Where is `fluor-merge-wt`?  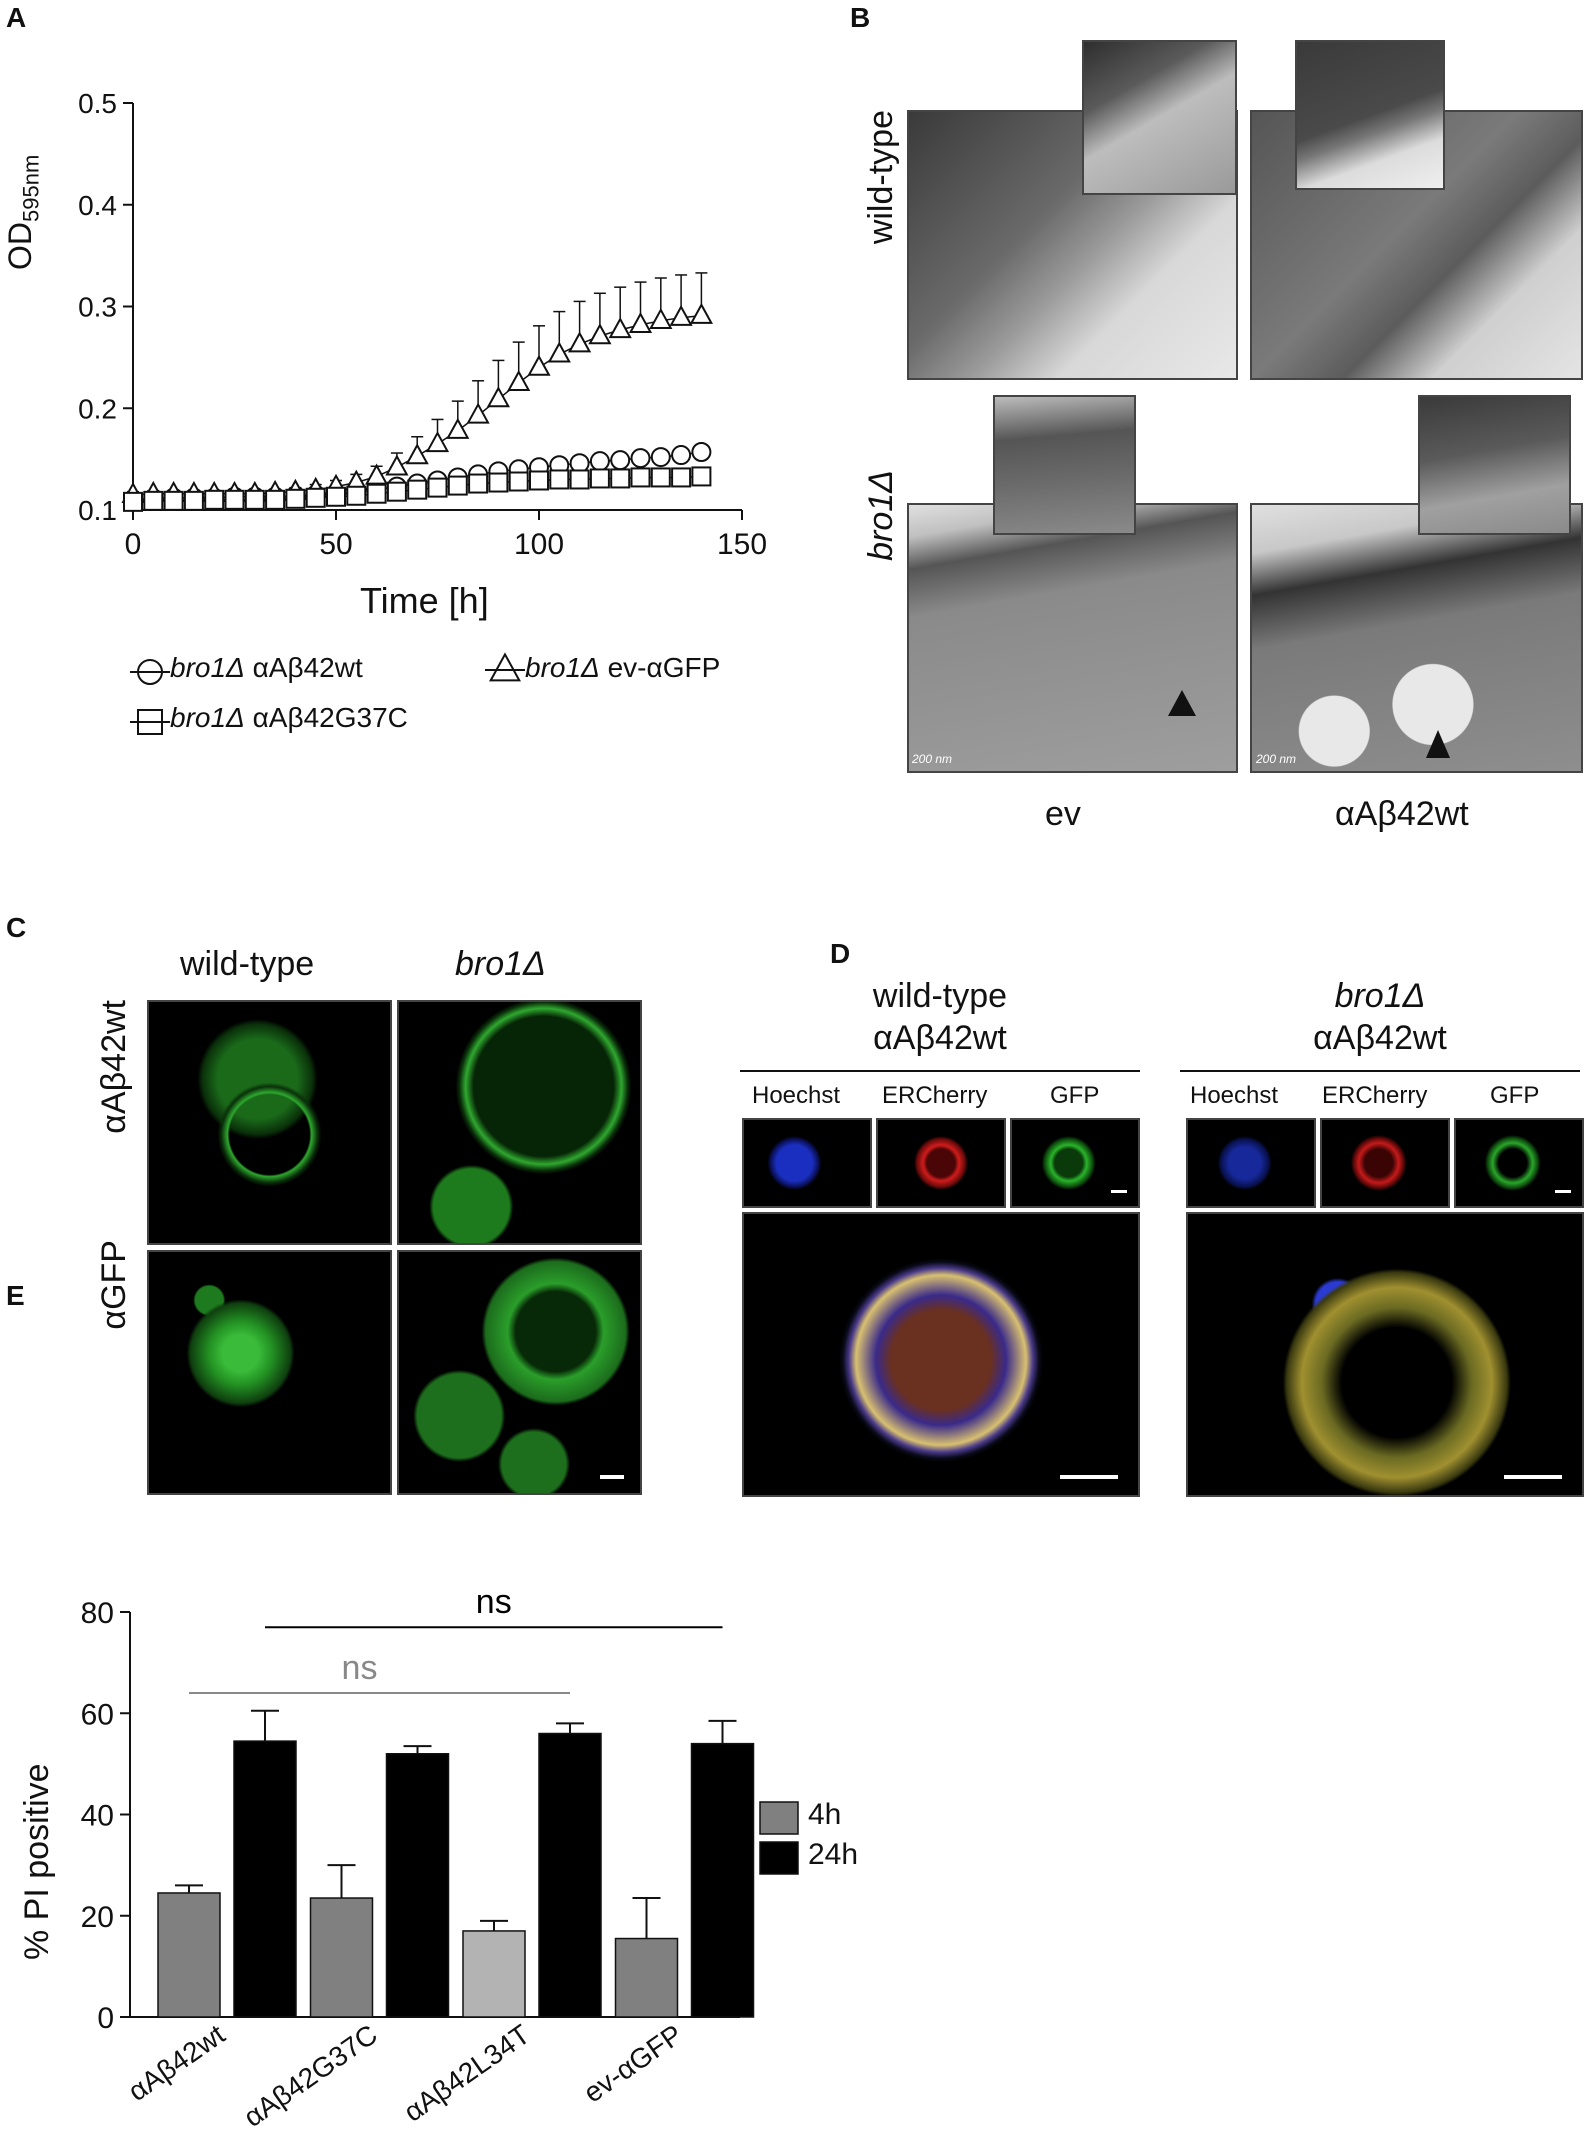 fluor-merge-wt is located at coordinates (941, 1354).